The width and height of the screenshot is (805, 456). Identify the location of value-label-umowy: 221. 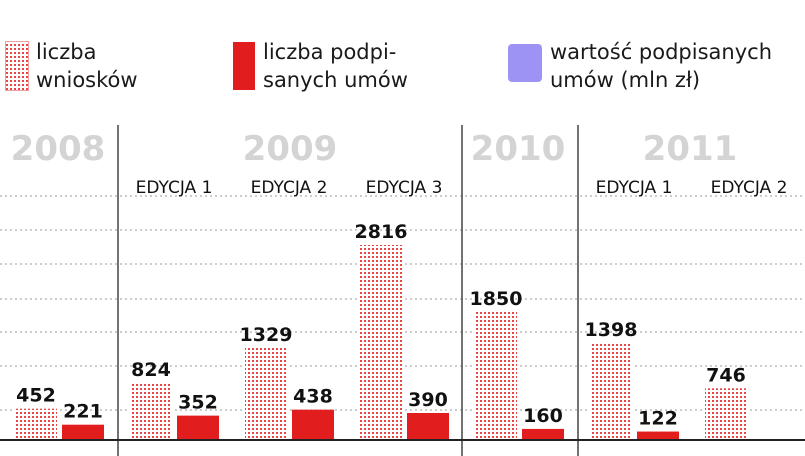
(83, 412).